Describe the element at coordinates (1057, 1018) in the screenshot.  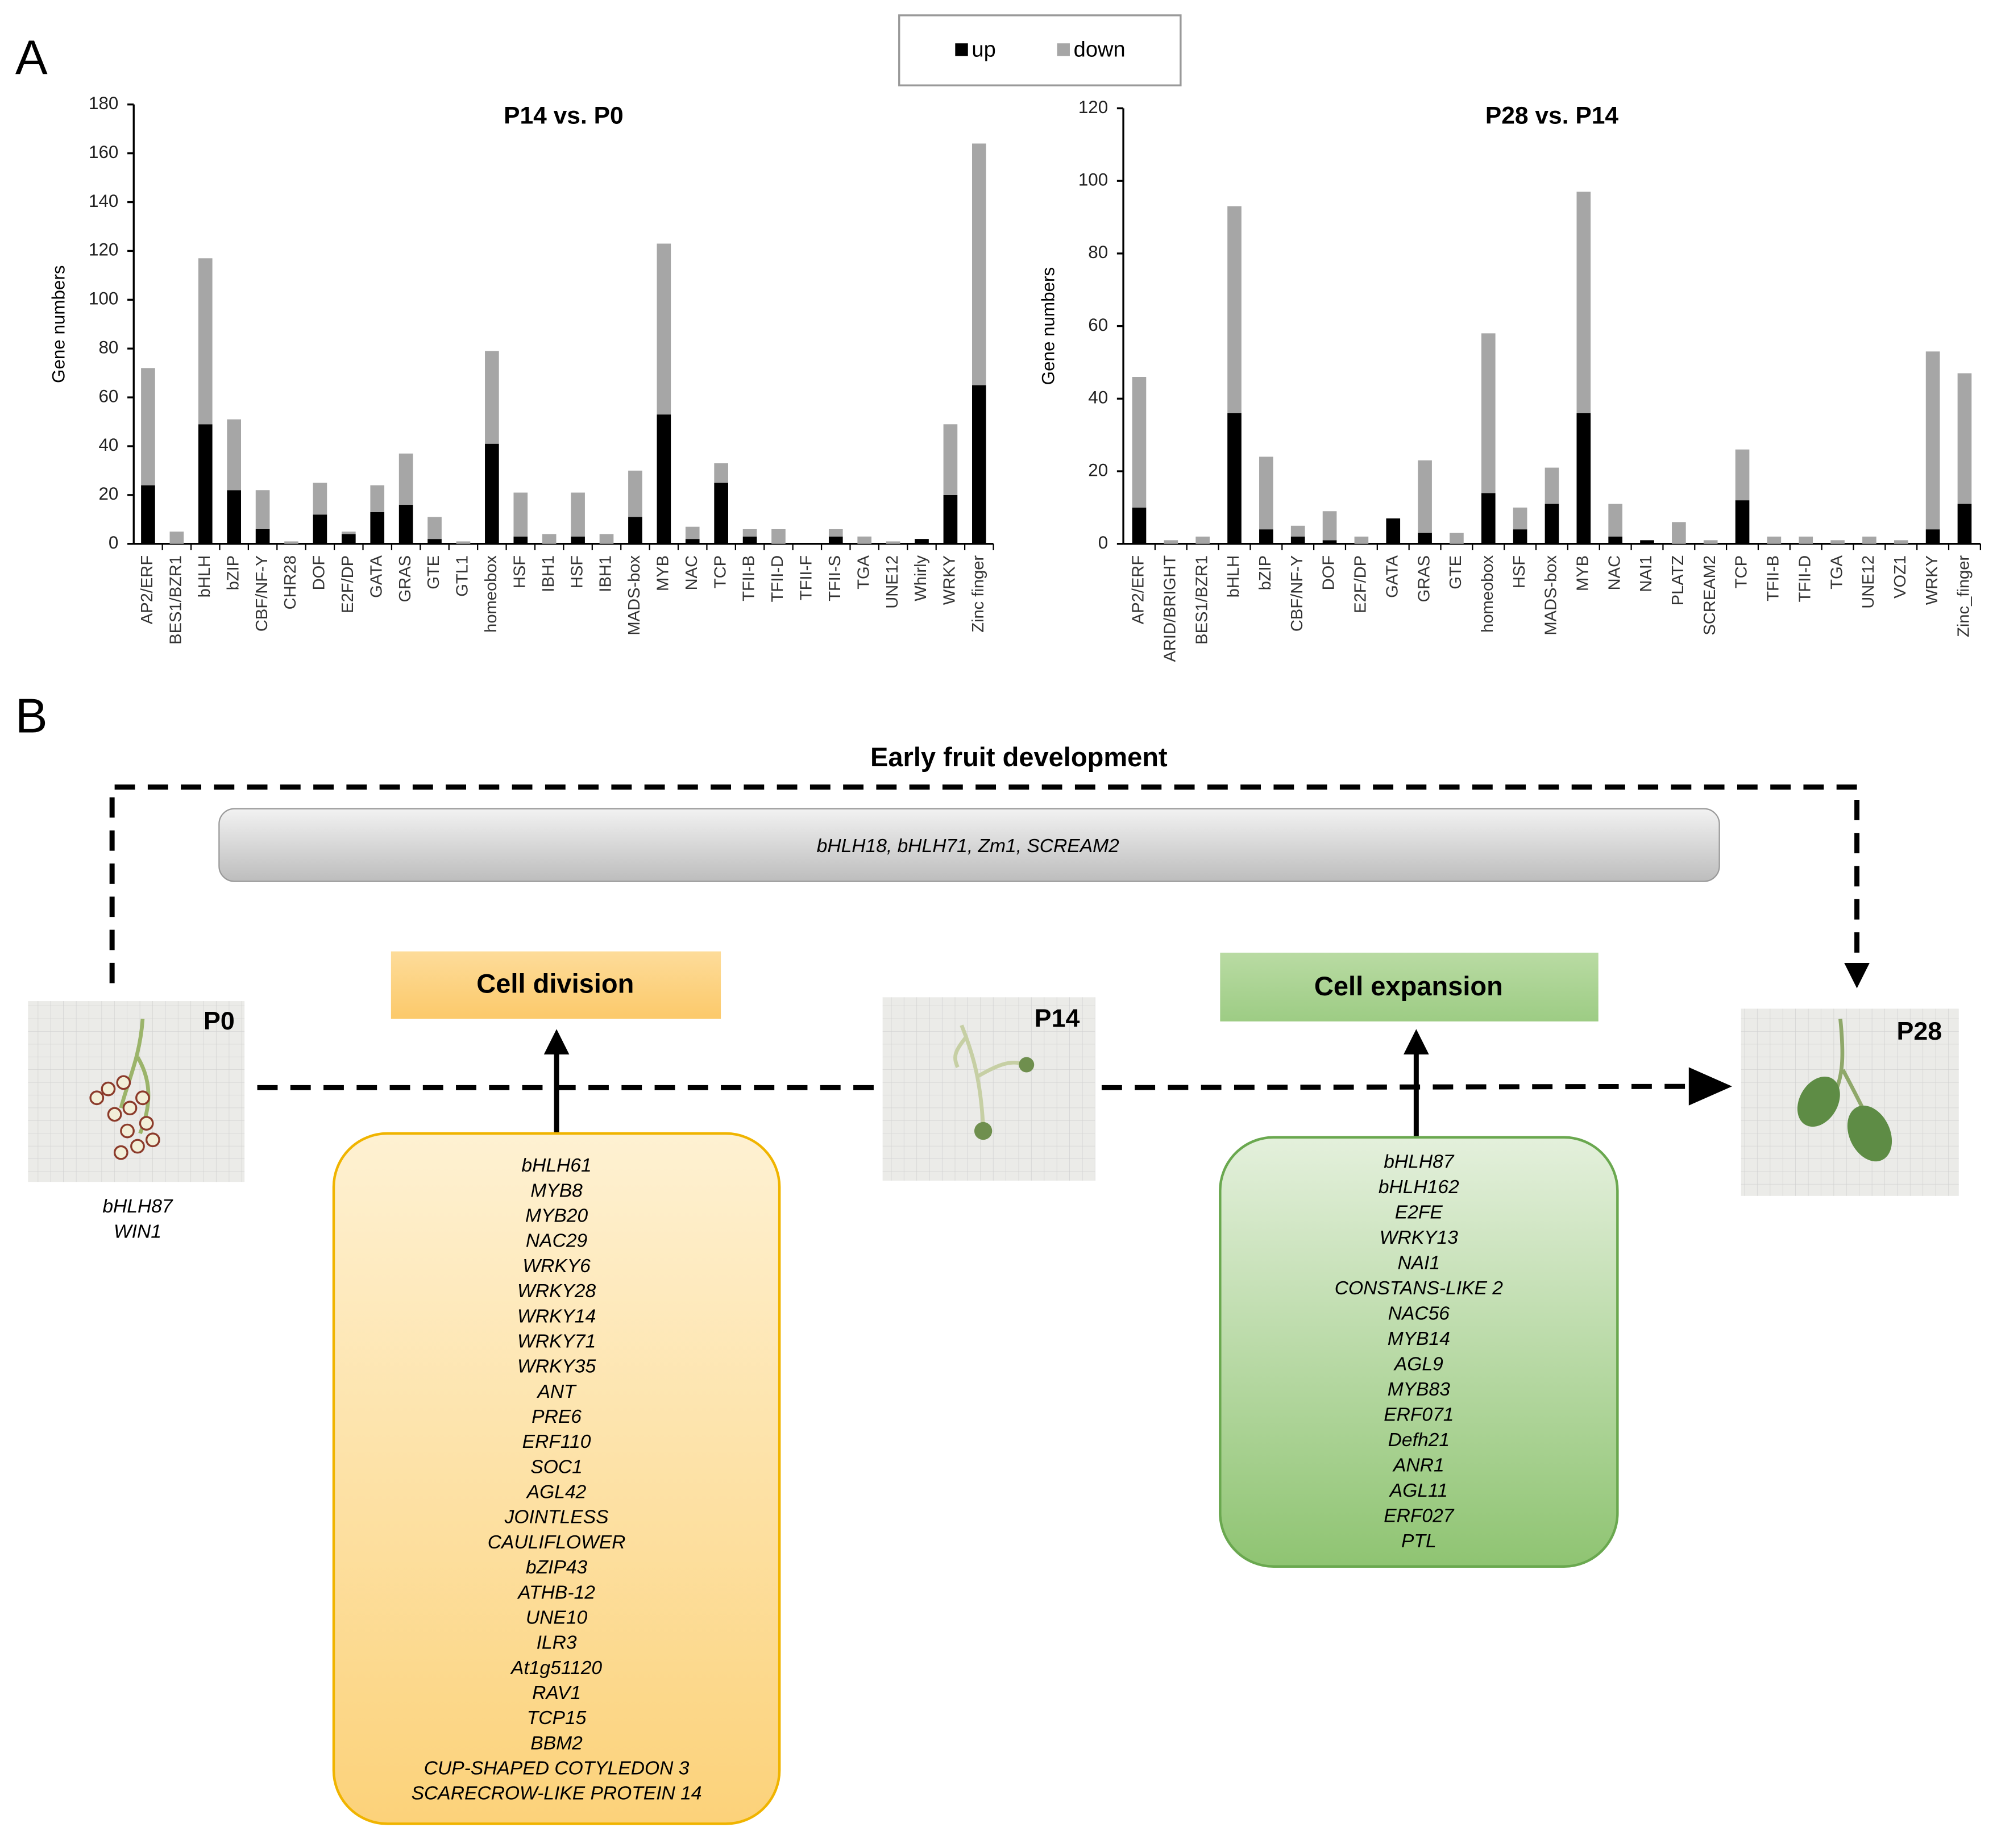
I see `stage-label: P14` at that location.